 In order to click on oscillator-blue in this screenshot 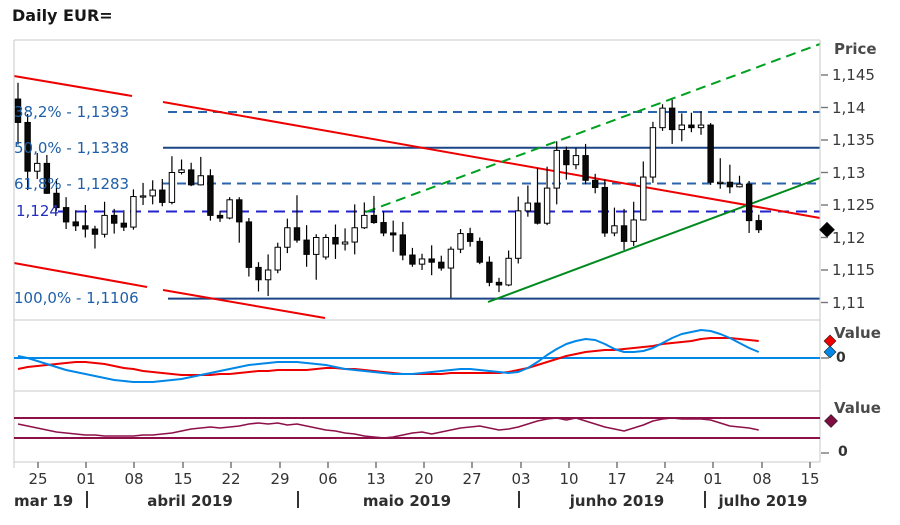, I will do `click(388, 356)`.